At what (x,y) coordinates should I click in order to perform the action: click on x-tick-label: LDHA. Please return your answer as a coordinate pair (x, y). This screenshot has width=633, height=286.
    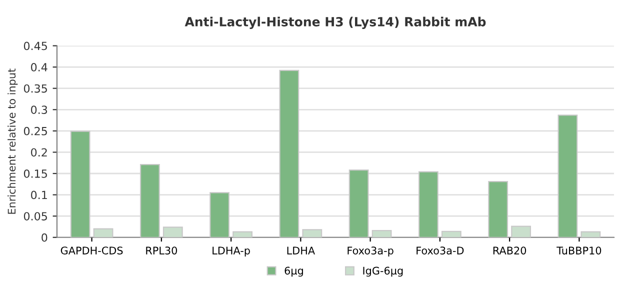
    Looking at the image, I should click on (301, 250).